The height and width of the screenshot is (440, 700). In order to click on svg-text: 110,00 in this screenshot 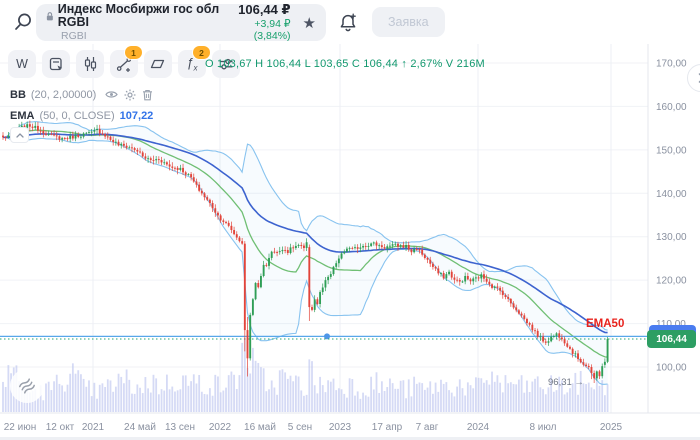, I will do `click(671, 324)`.